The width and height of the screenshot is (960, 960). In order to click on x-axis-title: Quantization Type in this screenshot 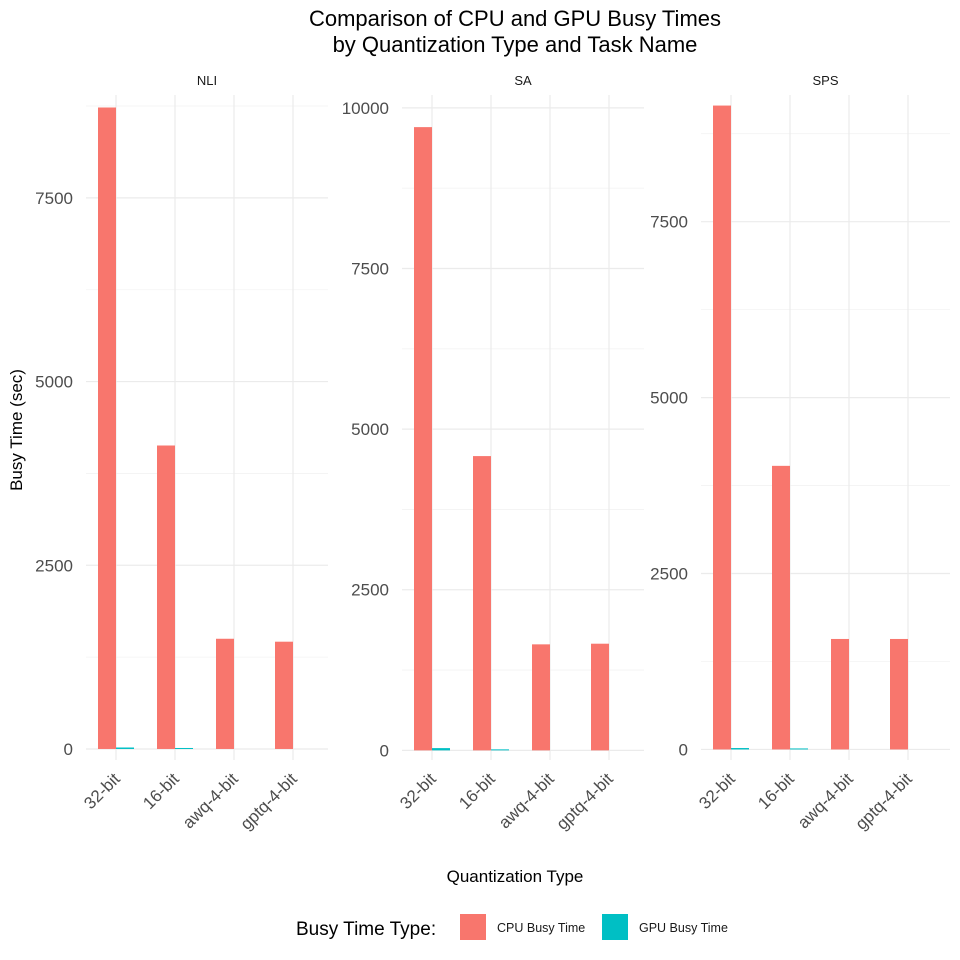, I will do `click(515, 876)`.